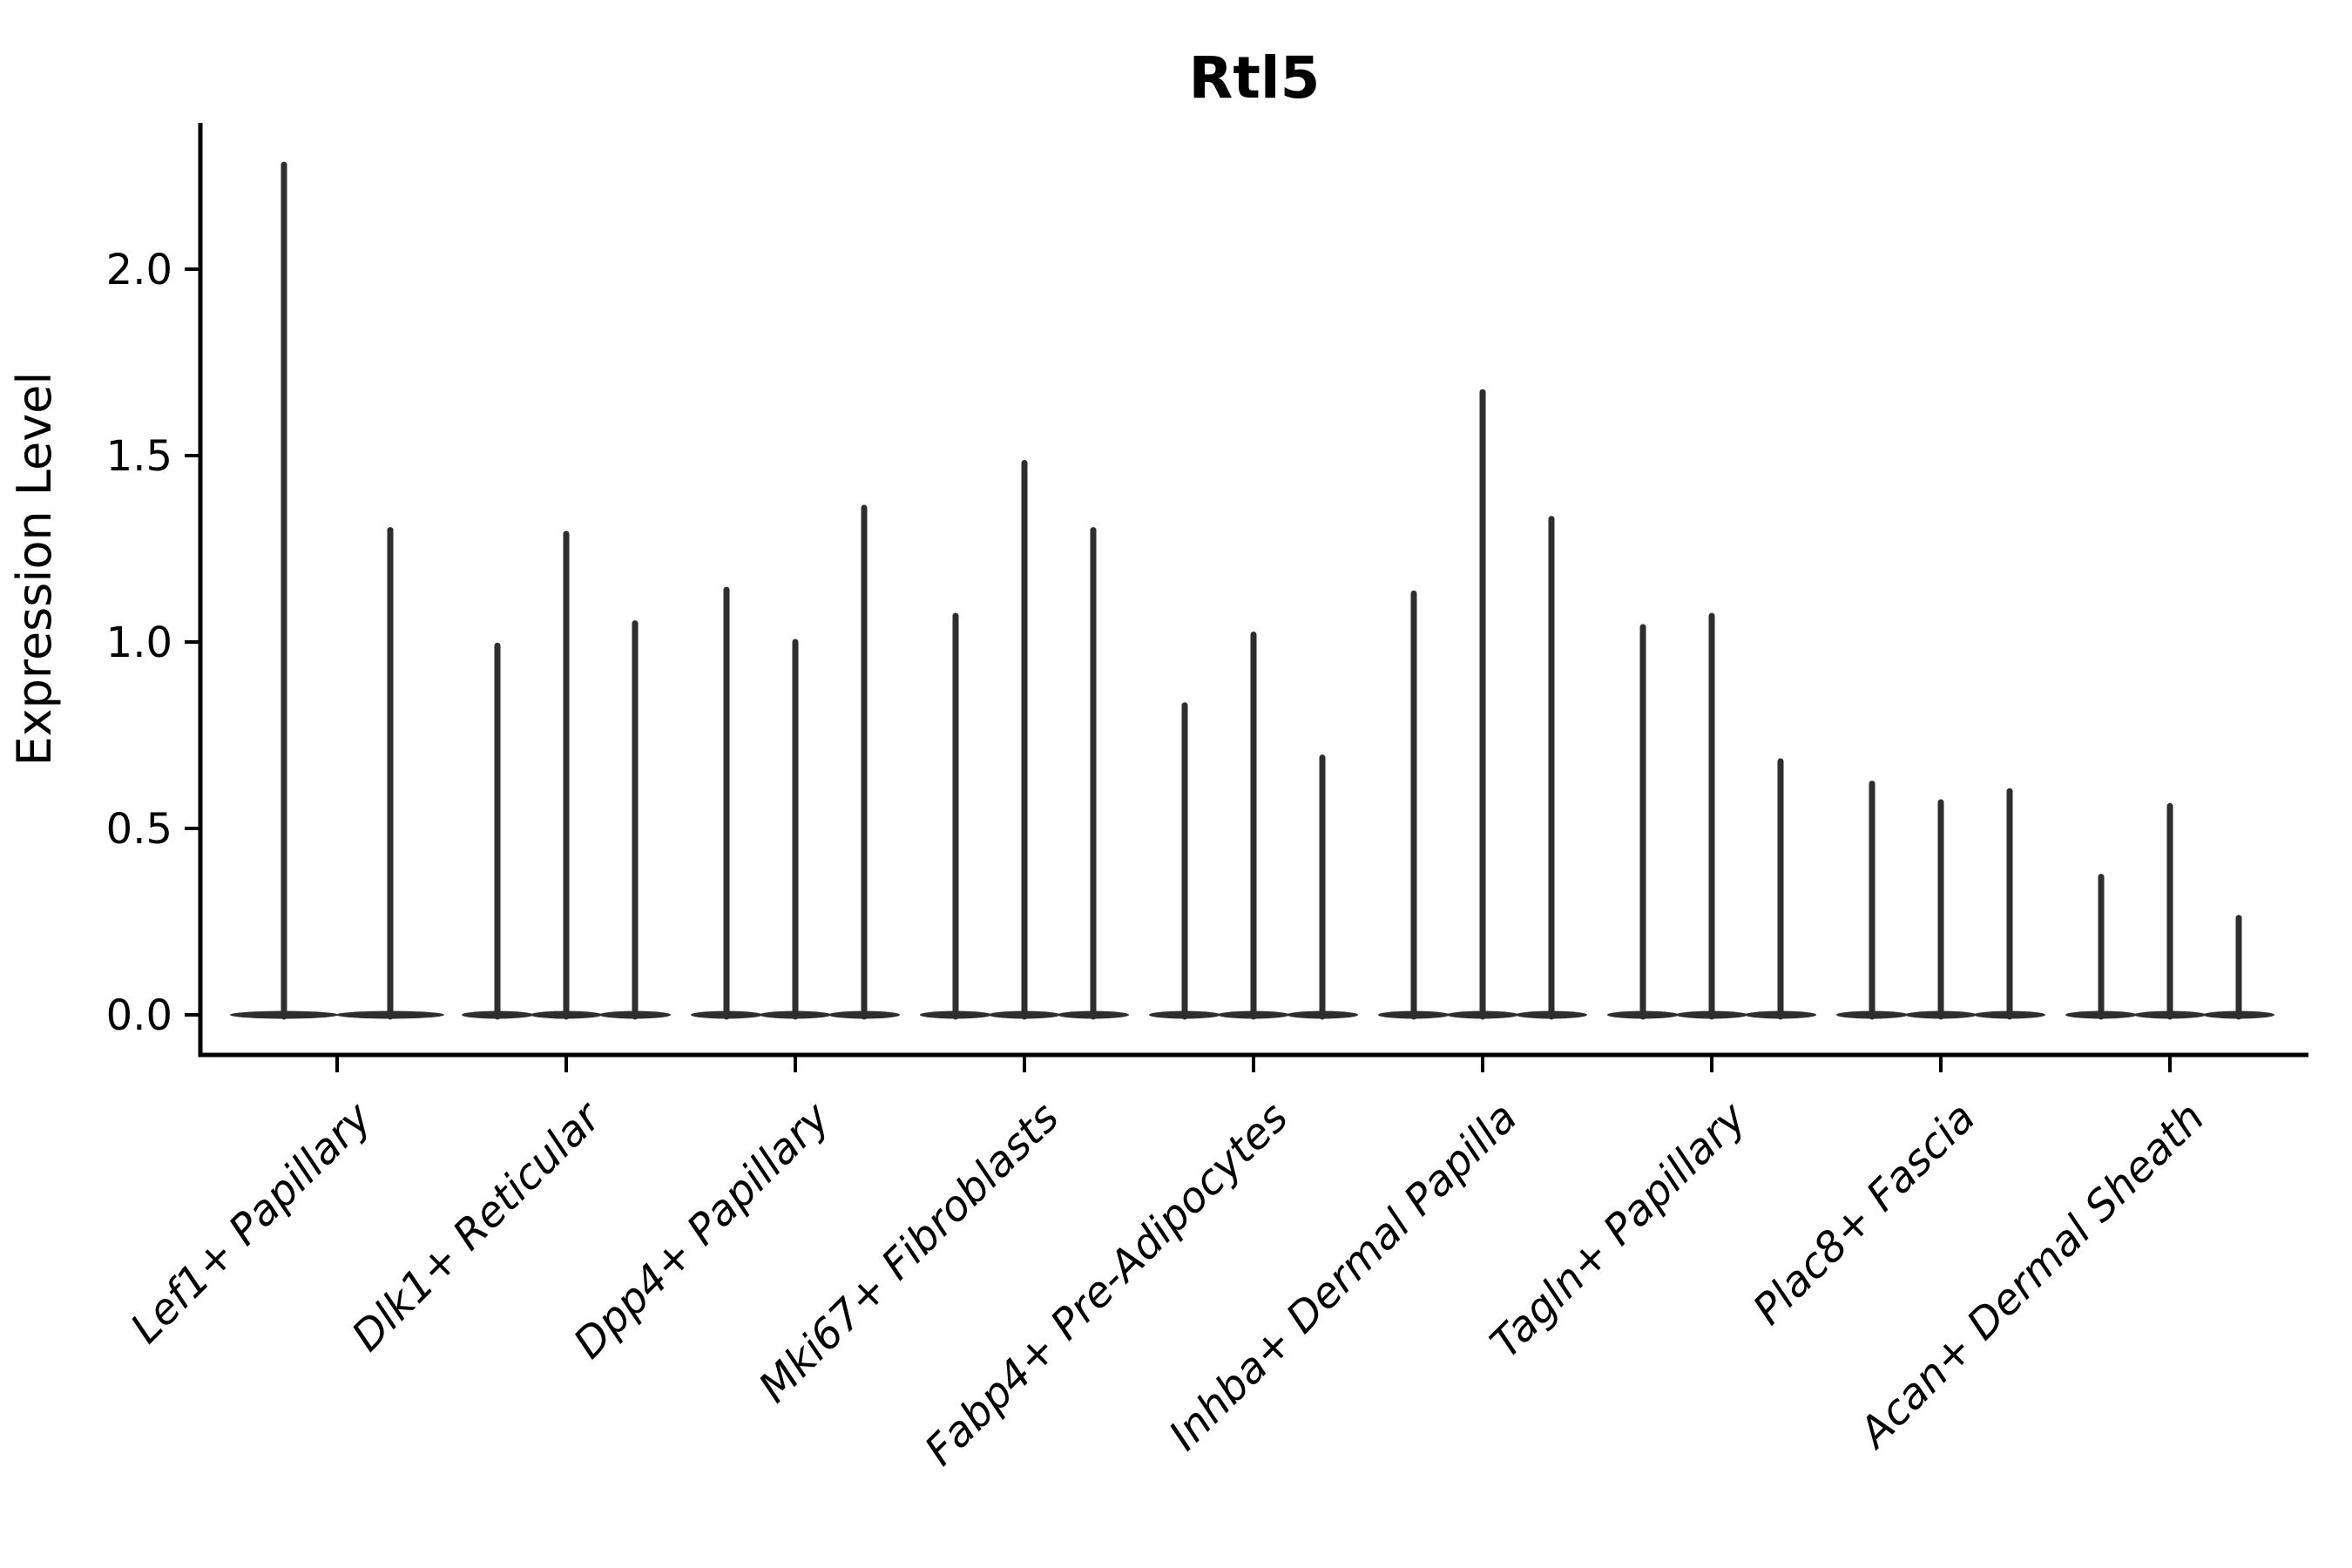 The width and height of the screenshot is (2352, 1568). What do you see at coordinates (702, 1230) in the screenshot?
I see `x-tick-label: Dpp4+ Papillary` at bounding box center [702, 1230].